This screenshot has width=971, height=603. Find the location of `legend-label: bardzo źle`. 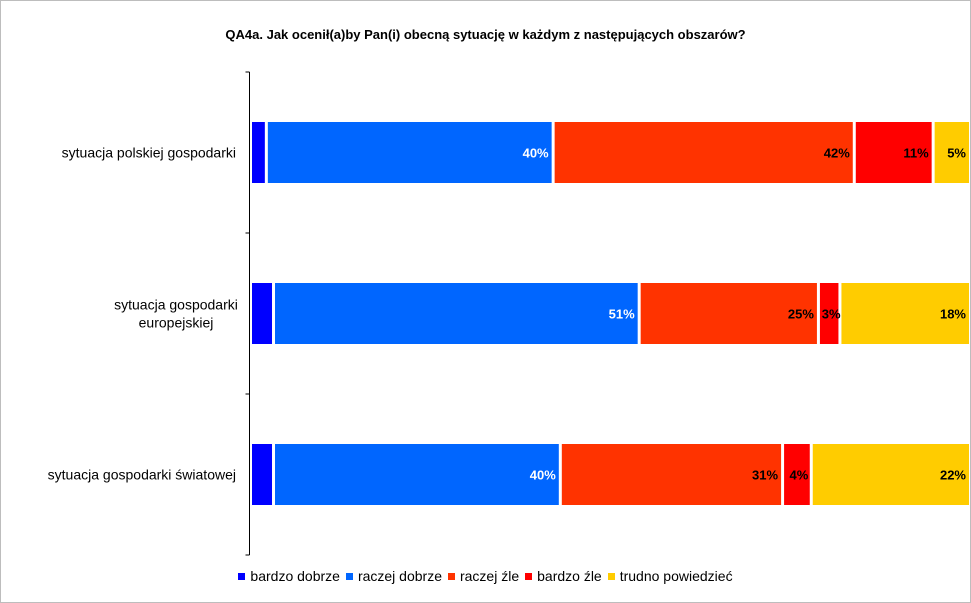

legend-label: bardzo źle is located at coordinates (569, 576).